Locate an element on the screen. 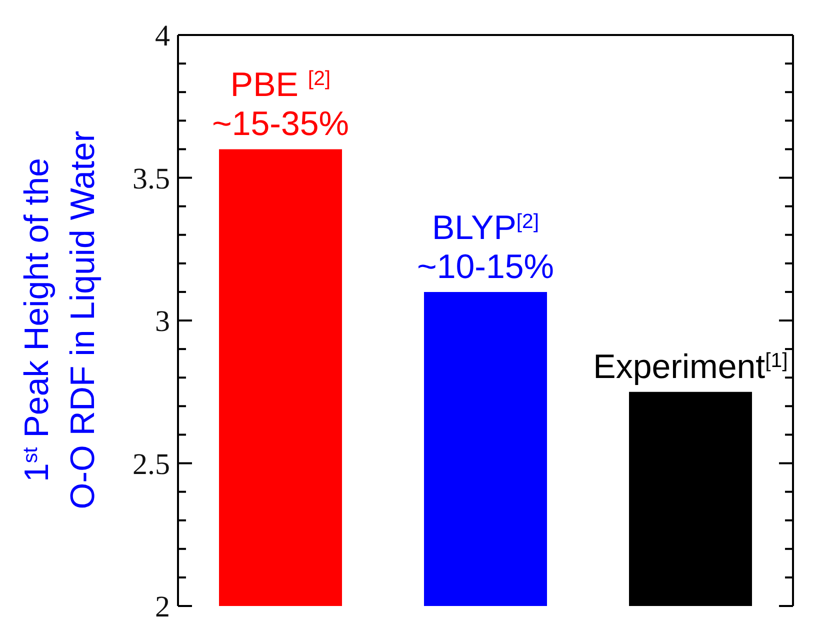 The width and height of the screenshot is (832, 629). y-tick-label: 3.5 is located at coordinates (151, 179).